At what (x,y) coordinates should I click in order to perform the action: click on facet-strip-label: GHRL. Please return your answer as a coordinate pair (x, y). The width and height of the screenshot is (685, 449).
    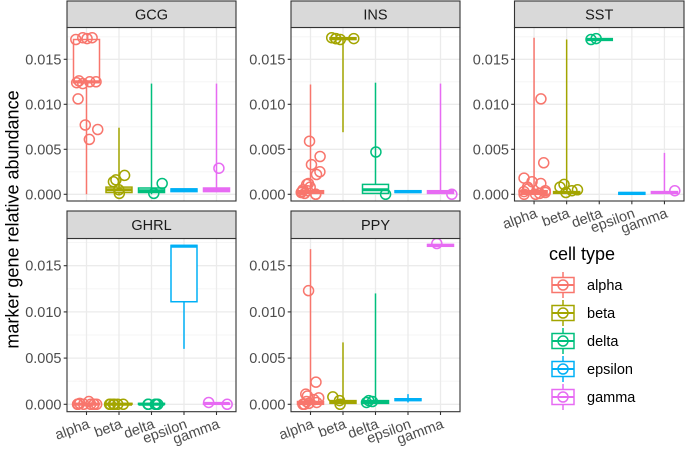
    Looking at the image, I should click on (151, 226).